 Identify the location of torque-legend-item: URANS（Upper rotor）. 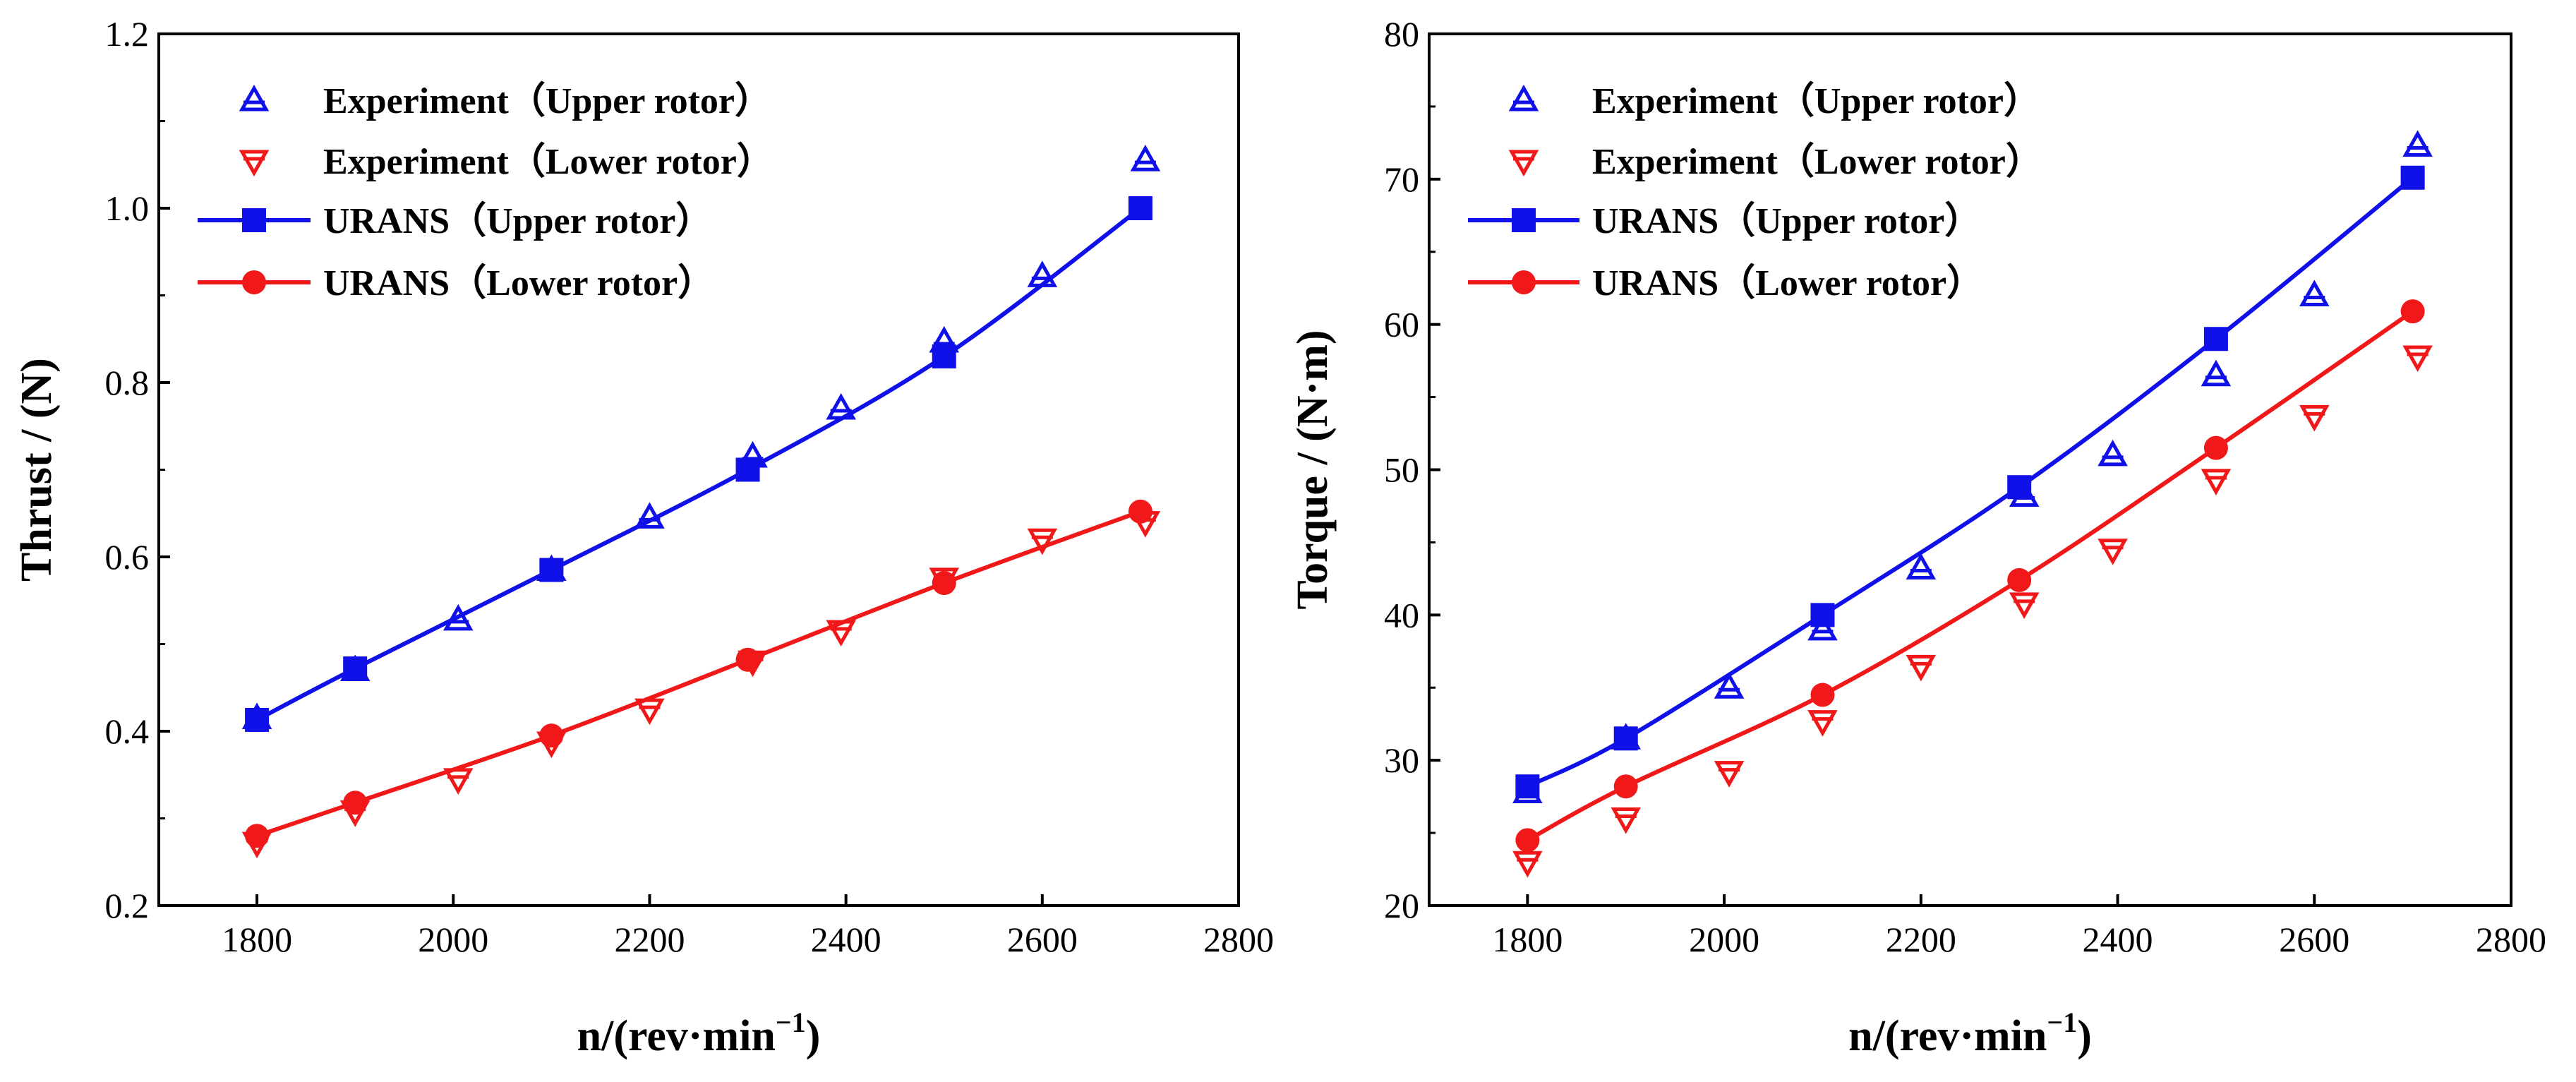
(1724, 220).